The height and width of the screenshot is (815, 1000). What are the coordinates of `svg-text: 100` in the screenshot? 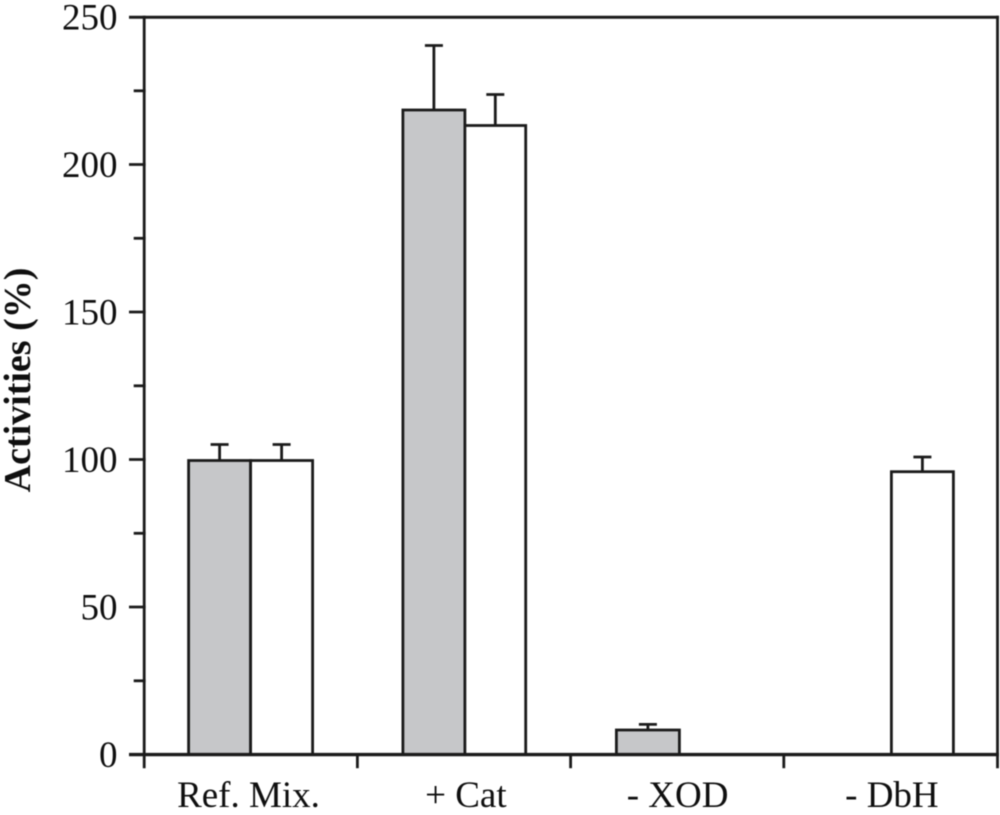 It's located at (90, 460).